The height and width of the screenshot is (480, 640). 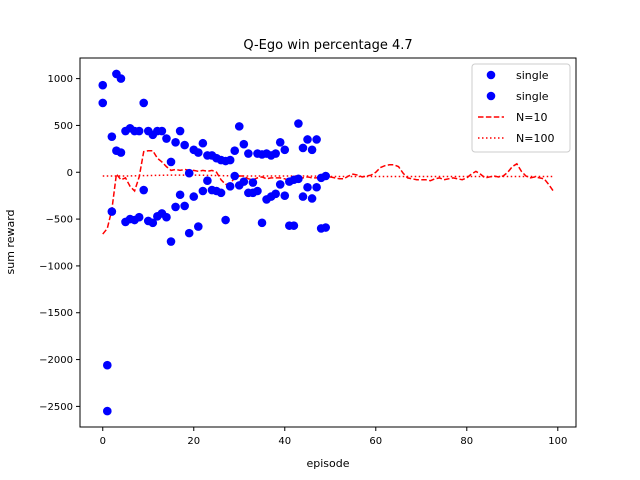 What do you see at coordinates (531, 117) in the screenshot?
I see `legend-label: N=10` at bounding box center [531, 117].